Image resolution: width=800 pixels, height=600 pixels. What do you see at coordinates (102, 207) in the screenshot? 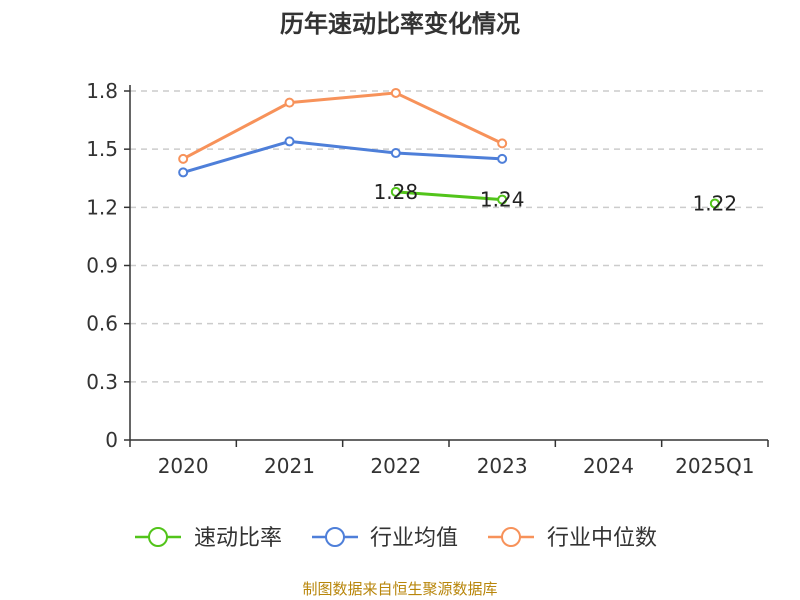
I see `y-tick-label: 1.2` at bounding box center [102, 207].